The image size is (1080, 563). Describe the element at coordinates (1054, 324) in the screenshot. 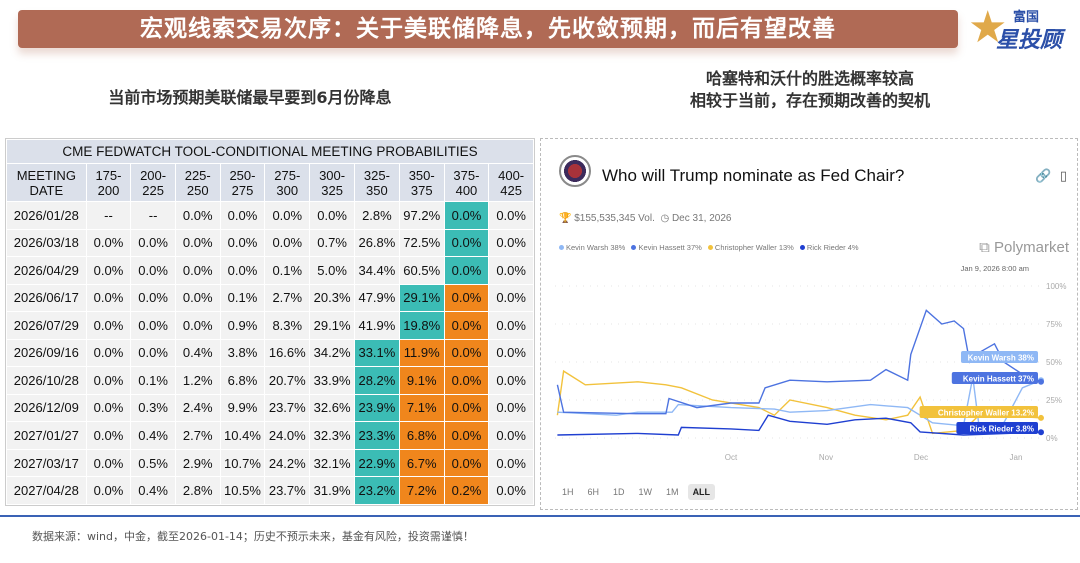

I see `y-tick-label: 75%` at that location.